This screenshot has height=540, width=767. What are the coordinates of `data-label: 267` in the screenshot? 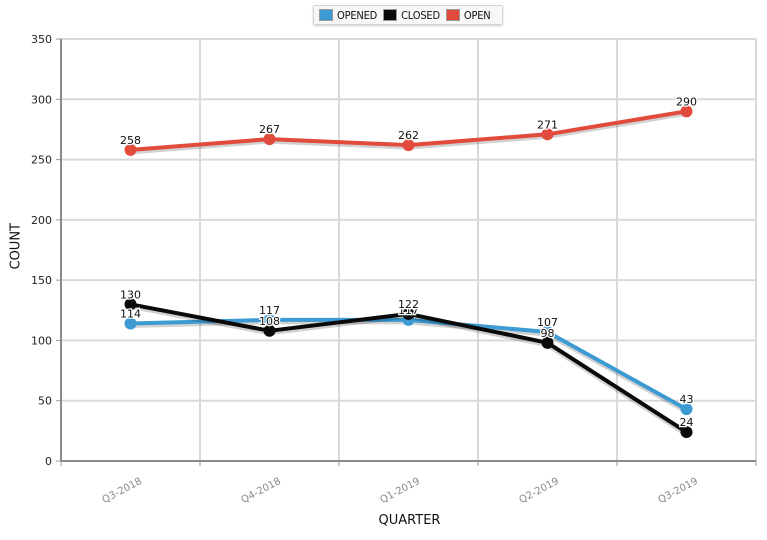 It's located at (269, 129).